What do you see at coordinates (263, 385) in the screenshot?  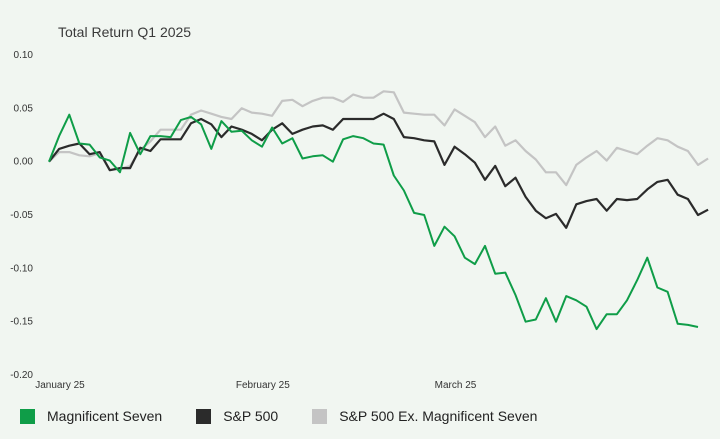 I see `x-tick-label: February 25` at bounding box center [263, 385].